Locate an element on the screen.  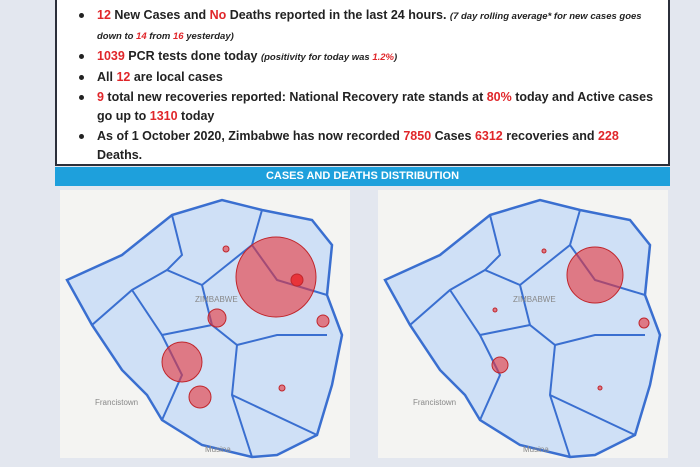
text: today is located at coordinates (196, 116).